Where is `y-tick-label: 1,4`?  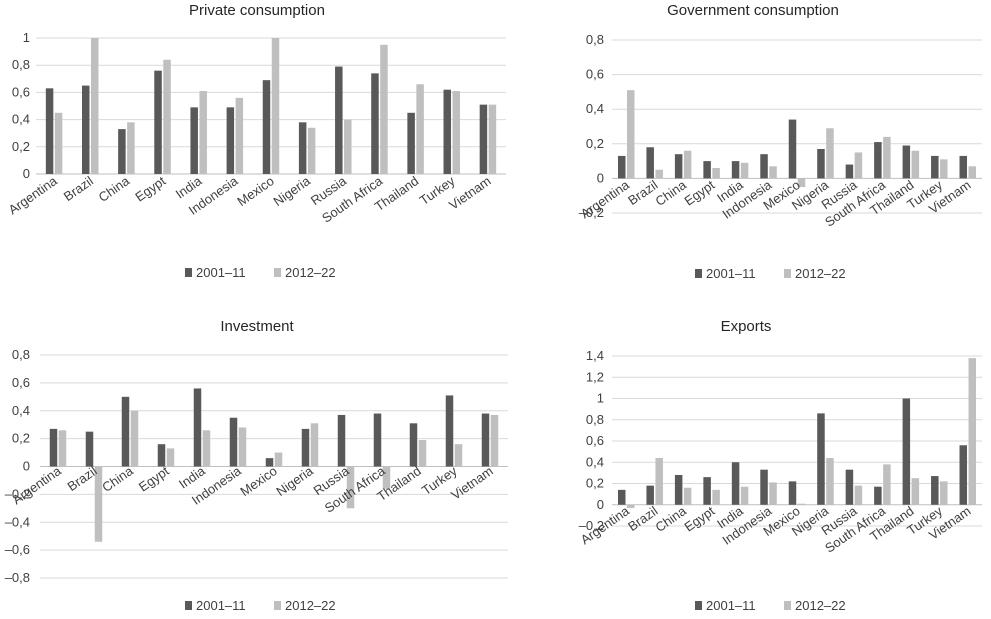 y-tick-label: 1,4 is located at coordinates (595, 355).